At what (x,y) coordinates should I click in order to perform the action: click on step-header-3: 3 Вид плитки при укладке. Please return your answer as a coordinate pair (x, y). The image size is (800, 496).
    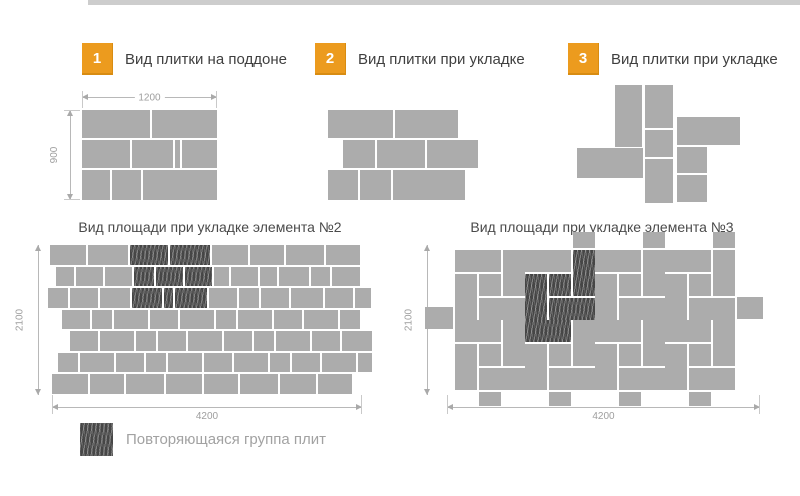
    Looking at the image, I should click on (673, 59).